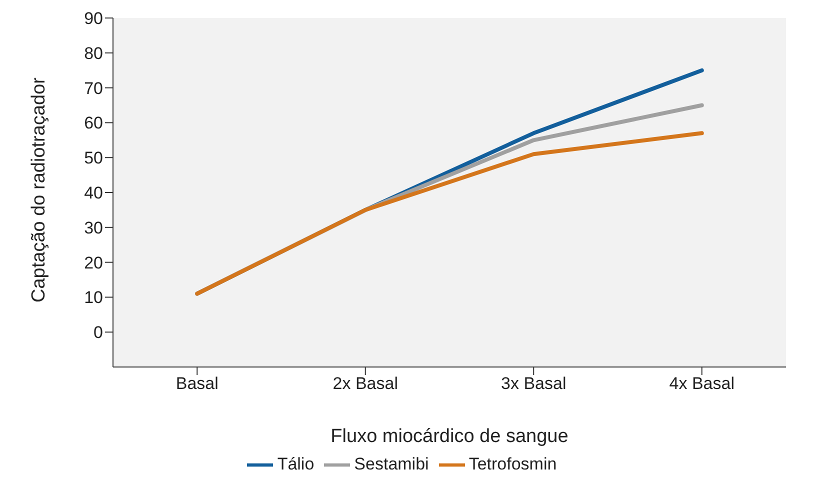 Image resolution: width=814 pixels, height=493 pixels. Describe the element at coordinates (391, 464) in the screenshot. I see `legend-label: Sestamibi` at that location.